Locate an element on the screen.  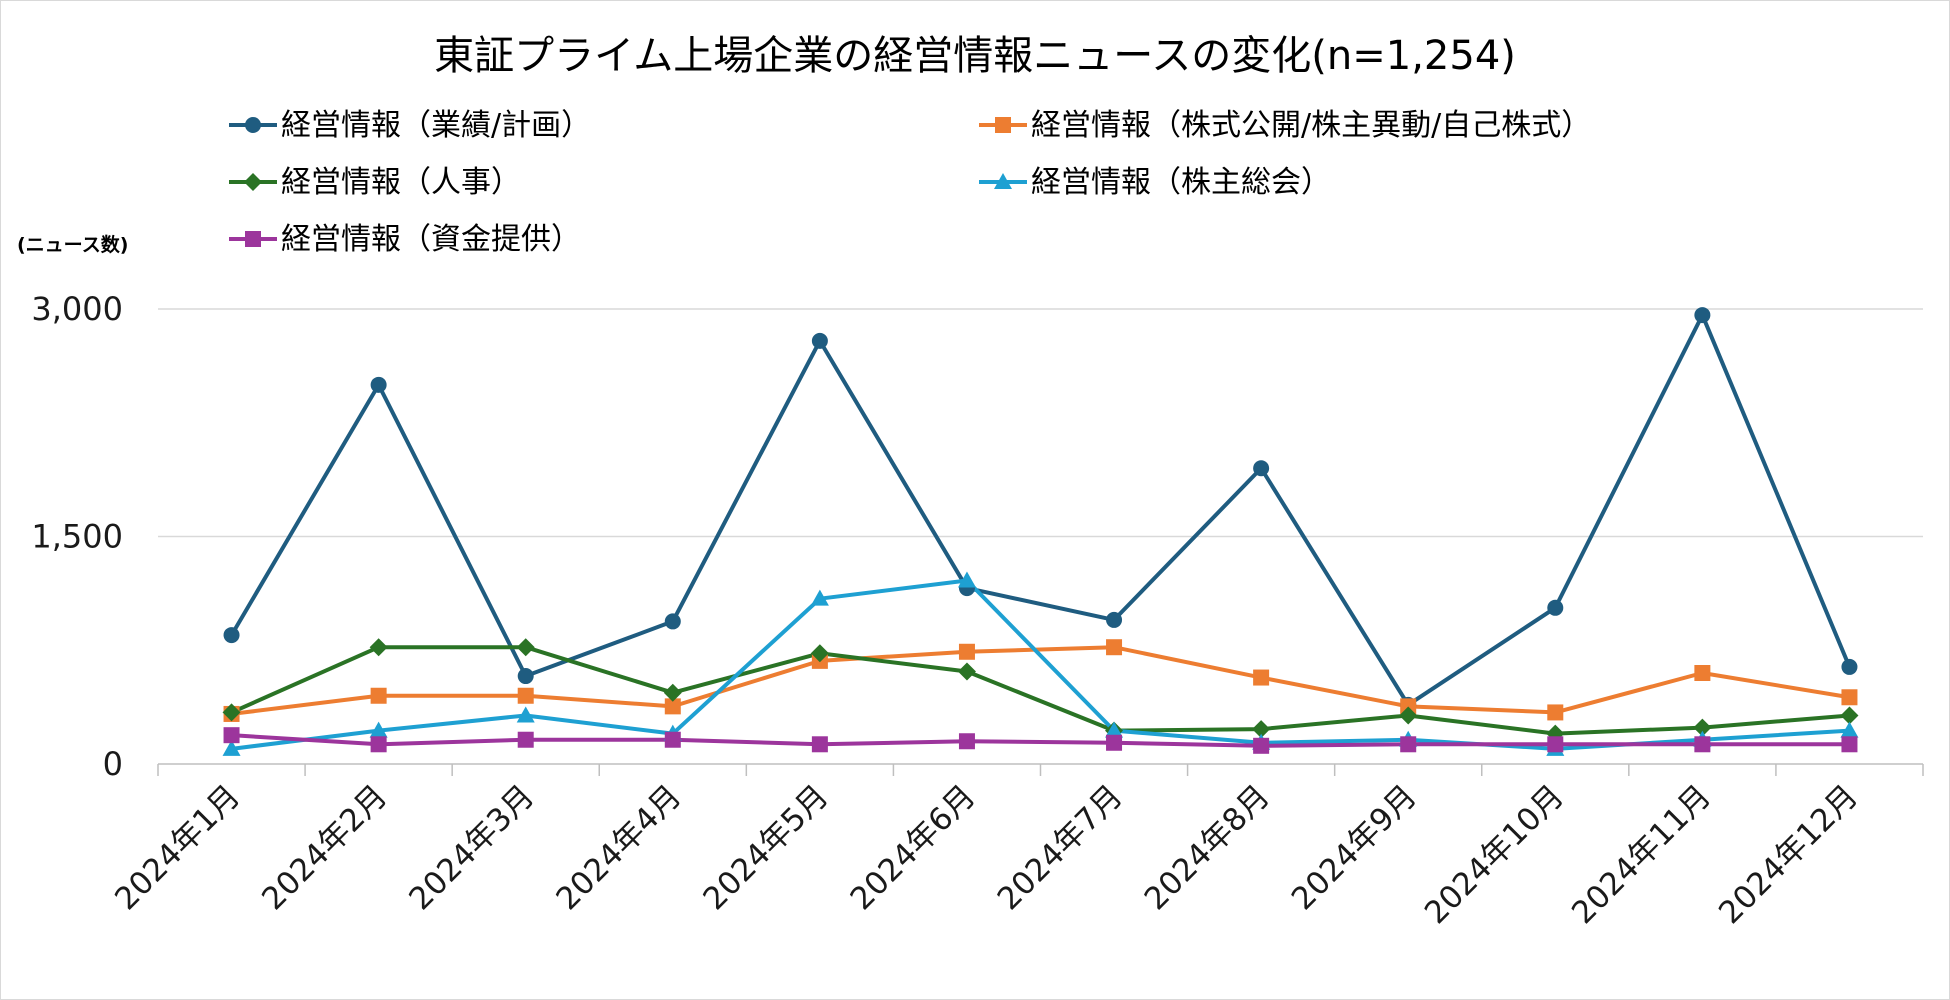
x-tick-label: 2024年4月 is located at coordinates (618, 847).